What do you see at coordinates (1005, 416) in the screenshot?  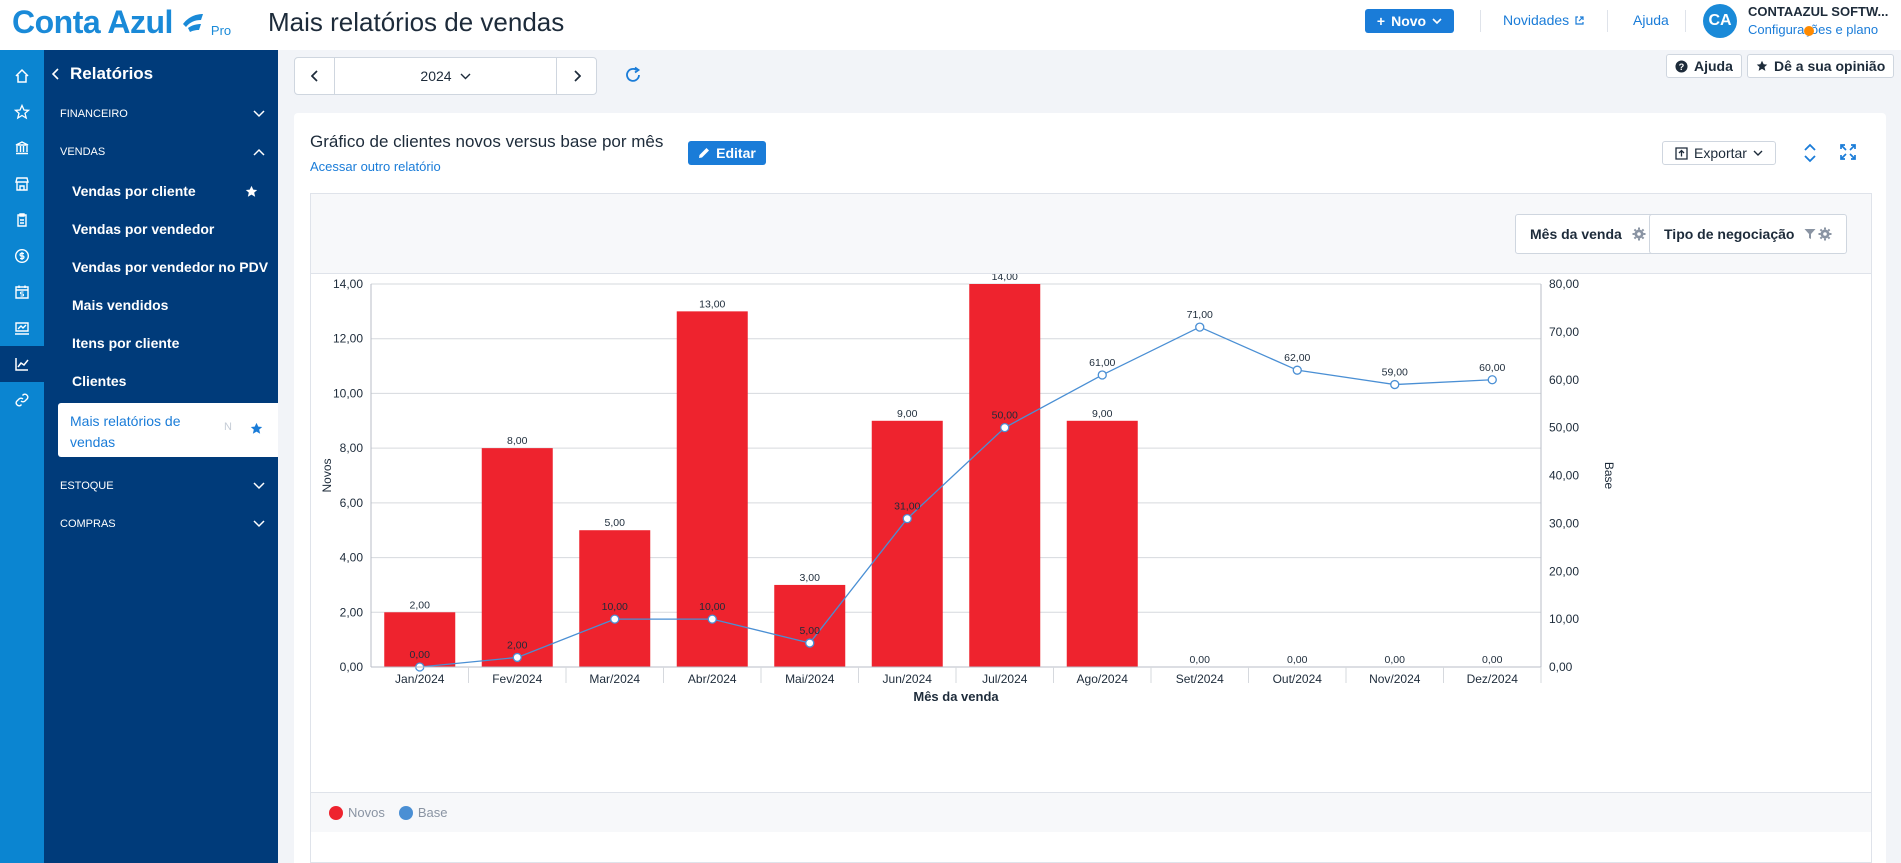 I see `point-data-label: 50,00` at bounding box center [1005, 416].